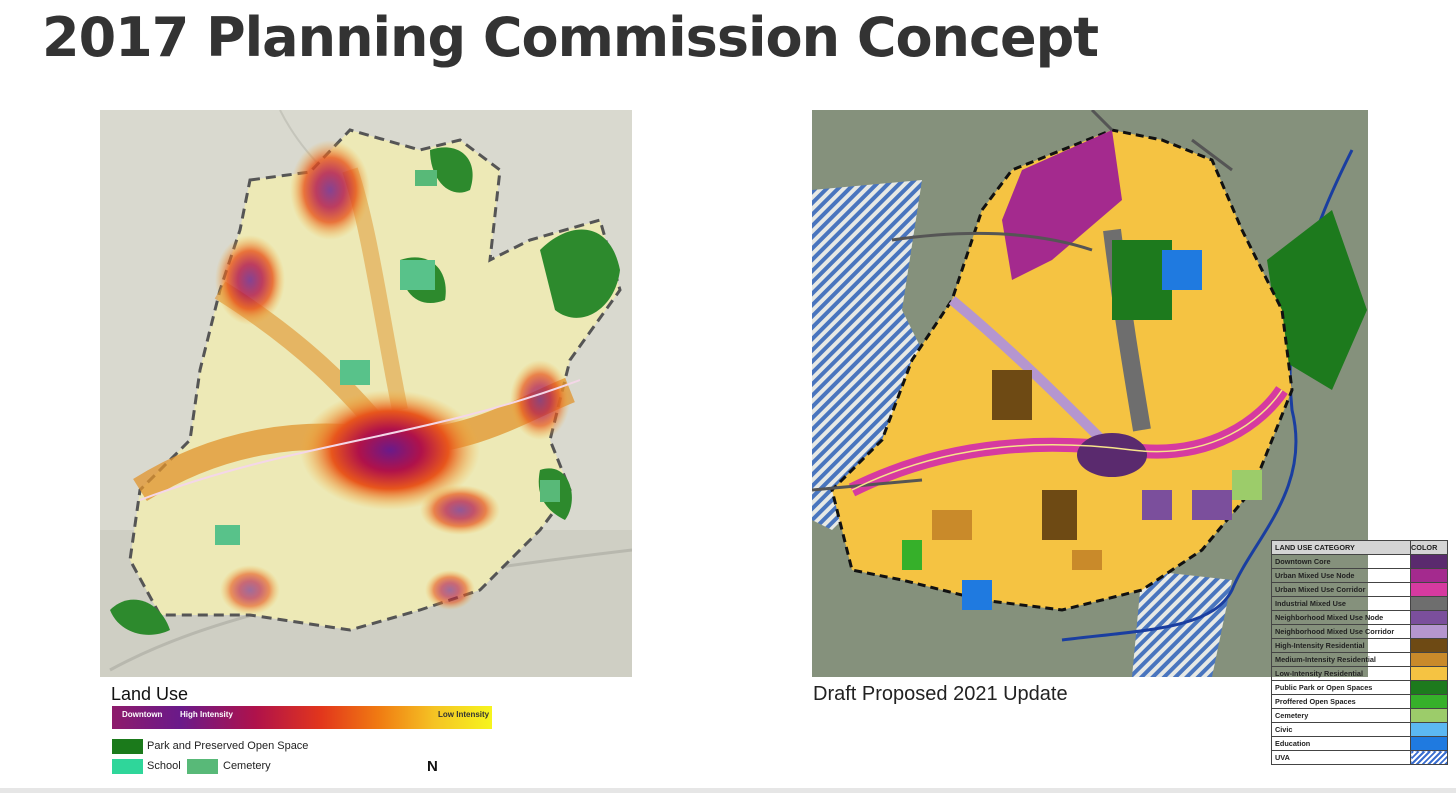 The image size is (1456, 793). Describe the element at coordinates (1341, 575) in the screenshot. I see `legend-row-label: Urban Mixed Use Node` at that location.